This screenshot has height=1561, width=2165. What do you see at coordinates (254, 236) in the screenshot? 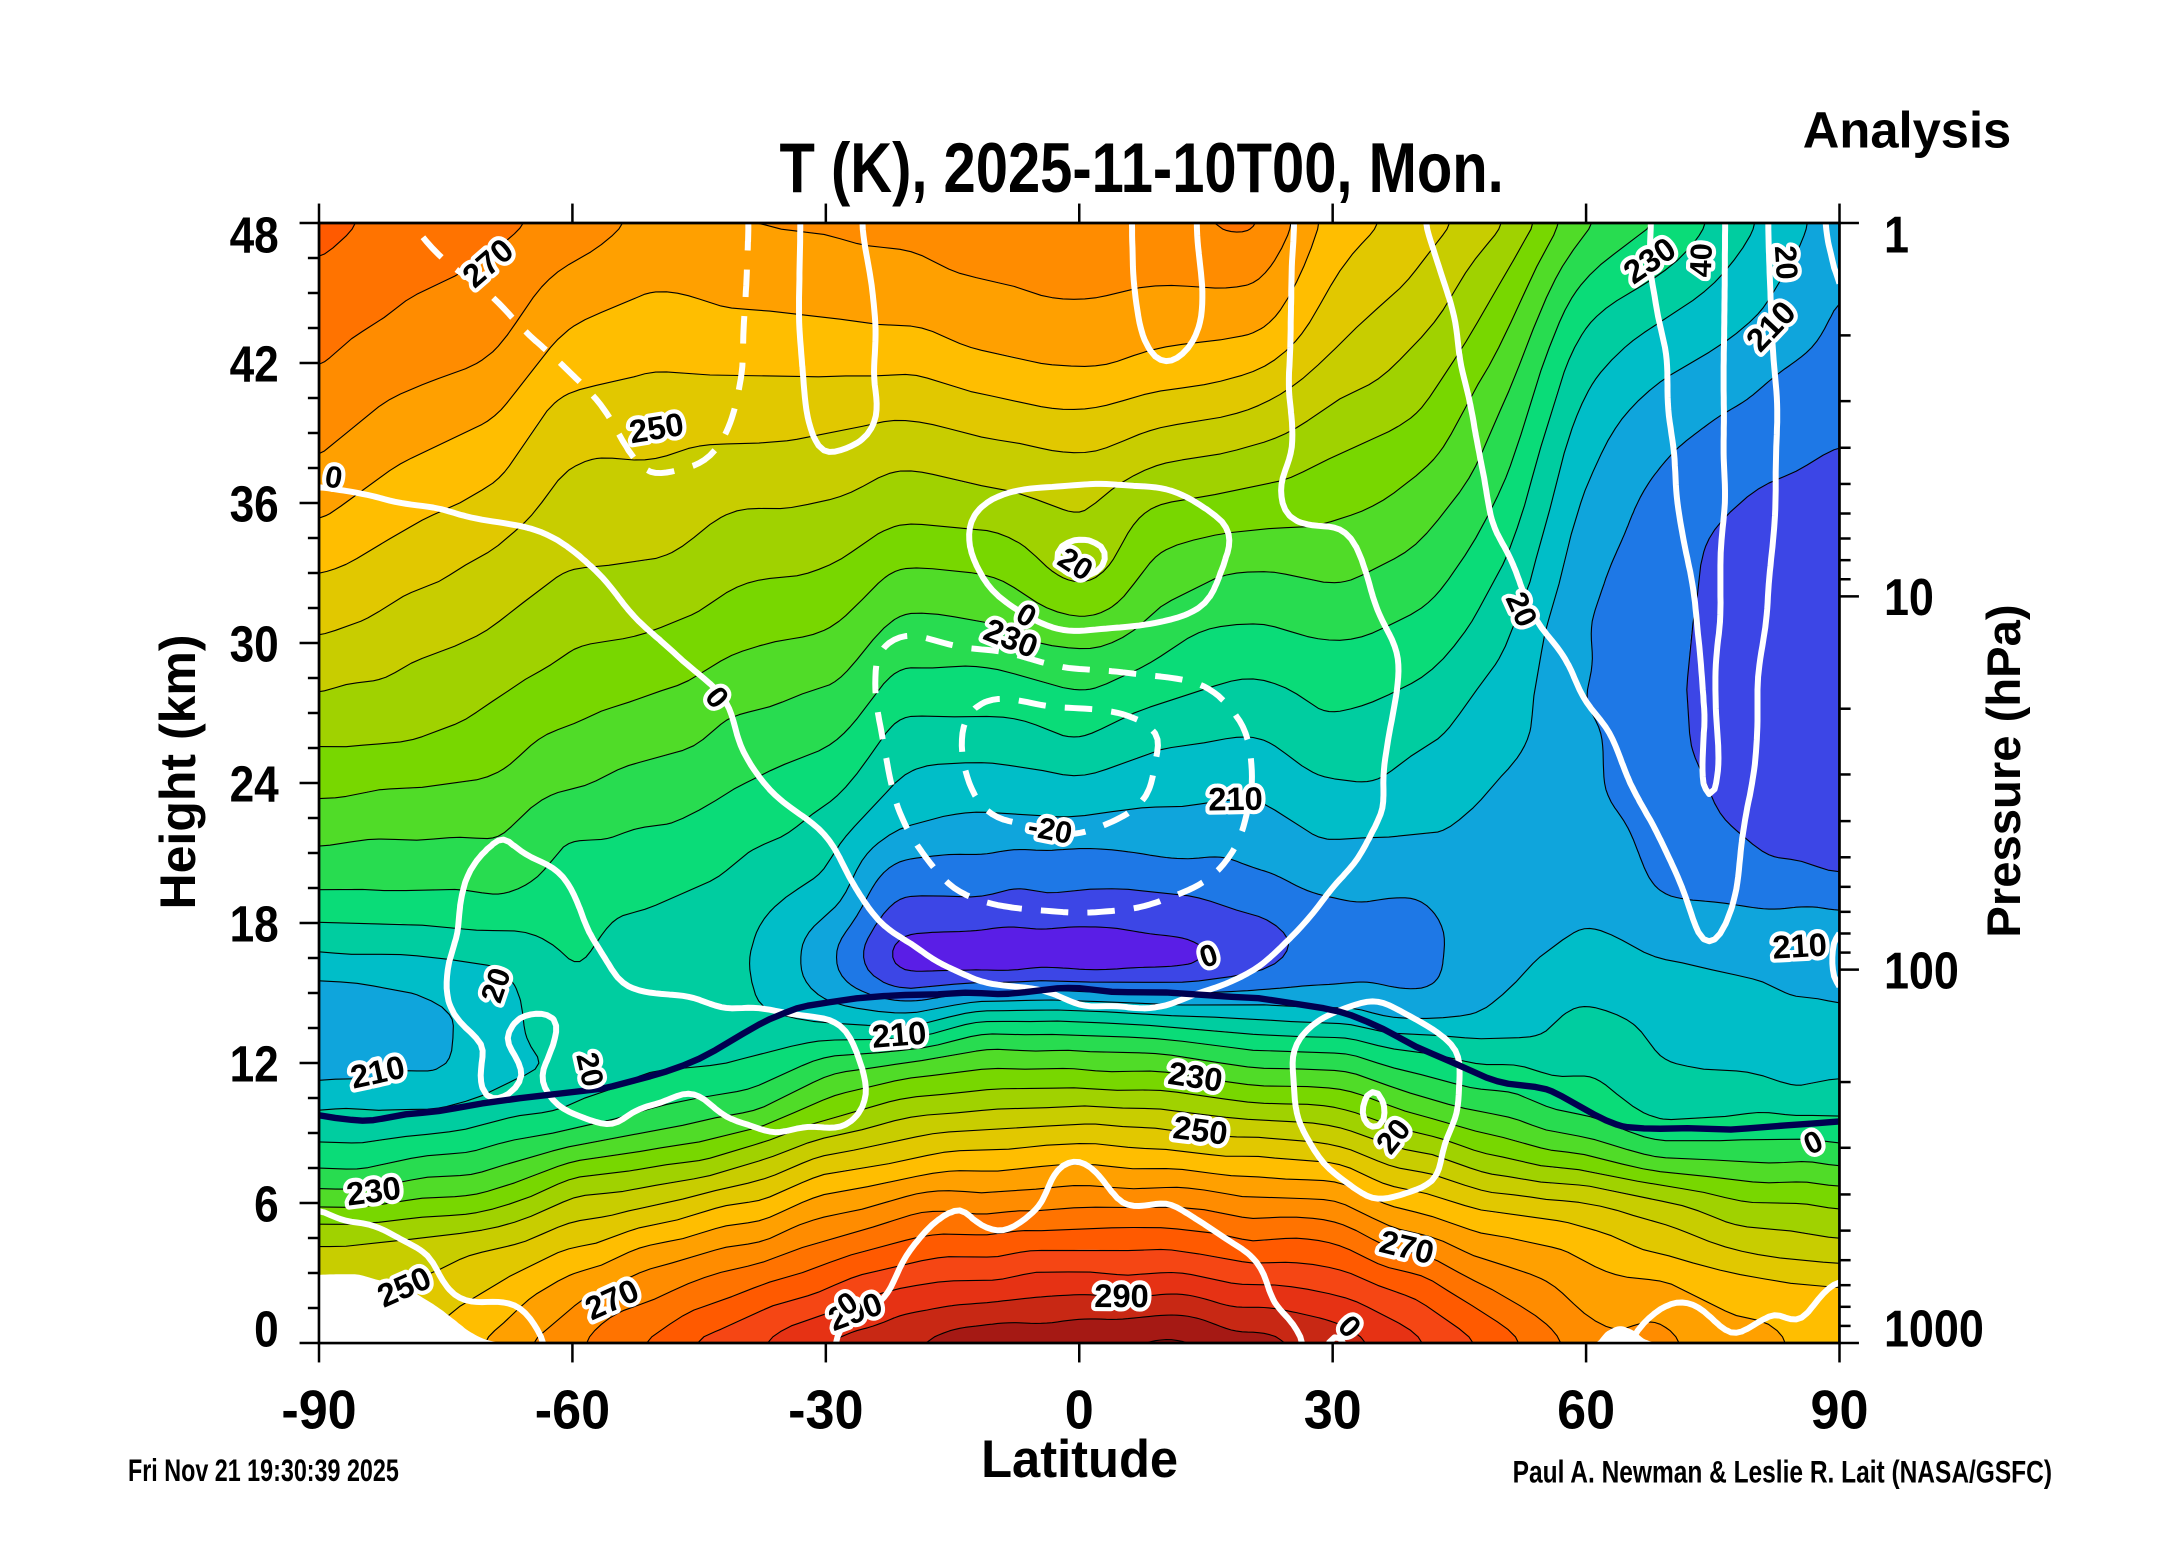
I see `svg-text: 48` at bounding box center [254, 236].